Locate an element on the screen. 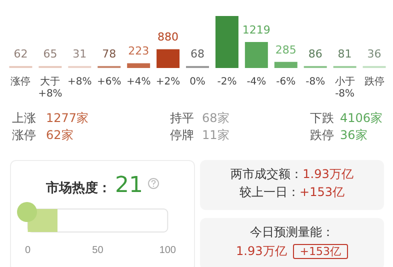 The width and height of the screenshot is (393, 267). x-tick-label: +6% is located at coordinates (109, 82).